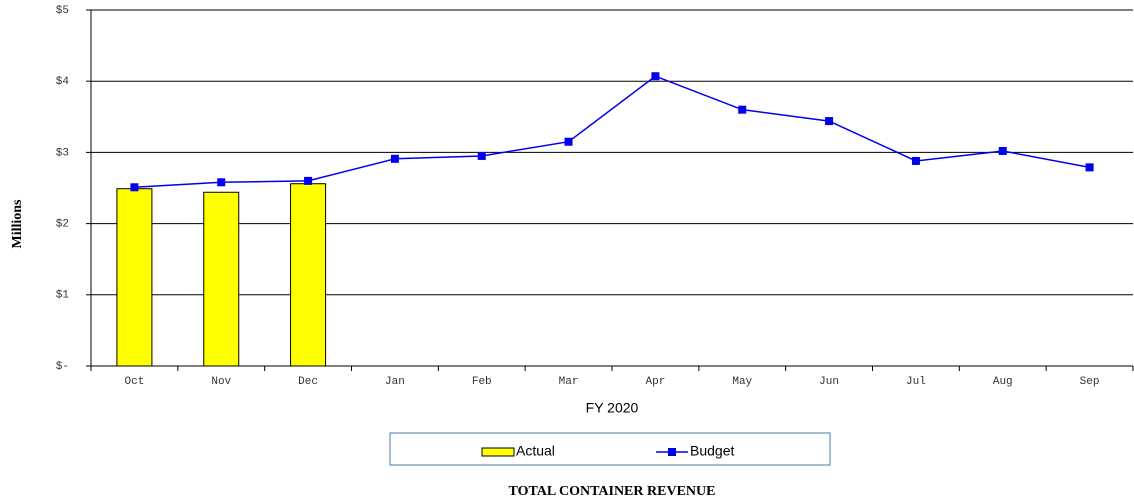 Image resolution: width=1134 pixels, height=501 pixels. Describe the element at coordinates (569, 382) in the screenshot. I see `x-tick-label: Mar` at that location.